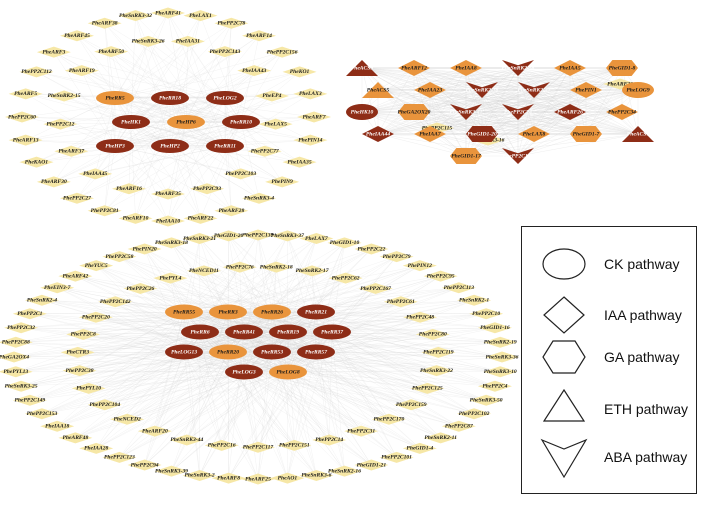 Image resolution: width=702 pixels, height=506 pixels. I want to click on network-node-phearf13: PheARF13, so click(25, 140).